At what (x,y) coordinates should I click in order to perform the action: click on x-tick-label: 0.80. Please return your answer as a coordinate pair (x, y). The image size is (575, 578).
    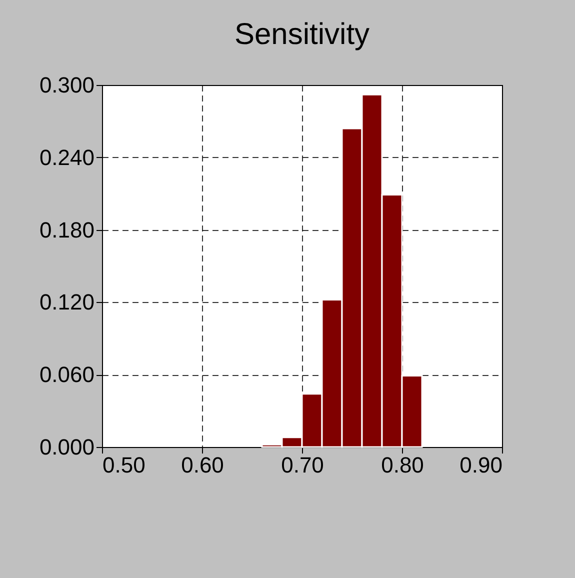
    Looking at the image, I should click on (402, 465).